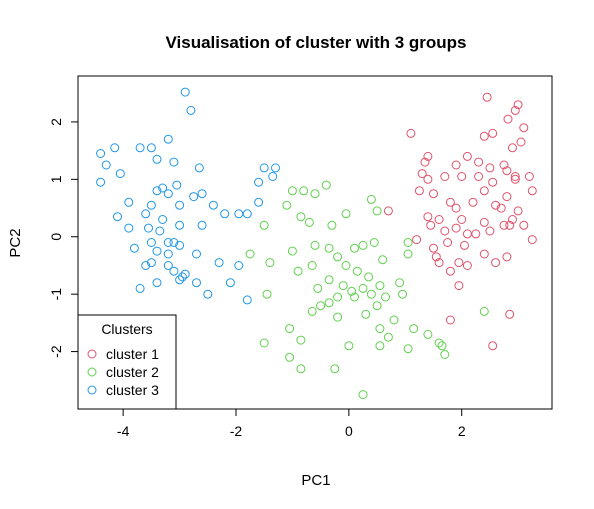 This screenshot has height=509, width=594. What do you see at coordinates (132, 354) in the screenshot?
I see `legend-label-cluster-1: cluster 1` at bounding box center [132, 354].